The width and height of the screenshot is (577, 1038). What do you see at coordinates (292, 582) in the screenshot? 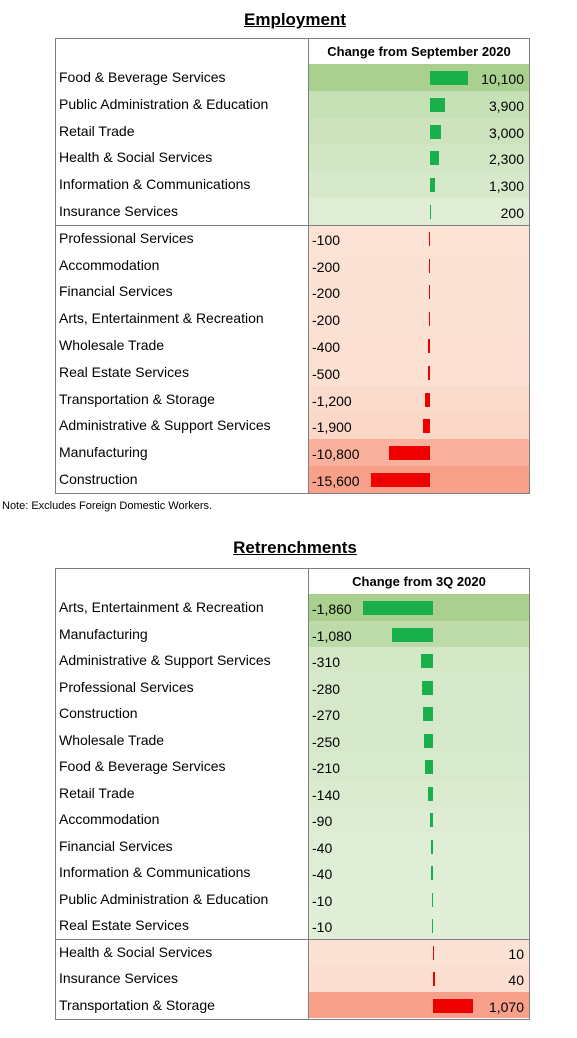
I see `retrenchments-header: Change from 3Q 2020` at bounding box center [292, 582].